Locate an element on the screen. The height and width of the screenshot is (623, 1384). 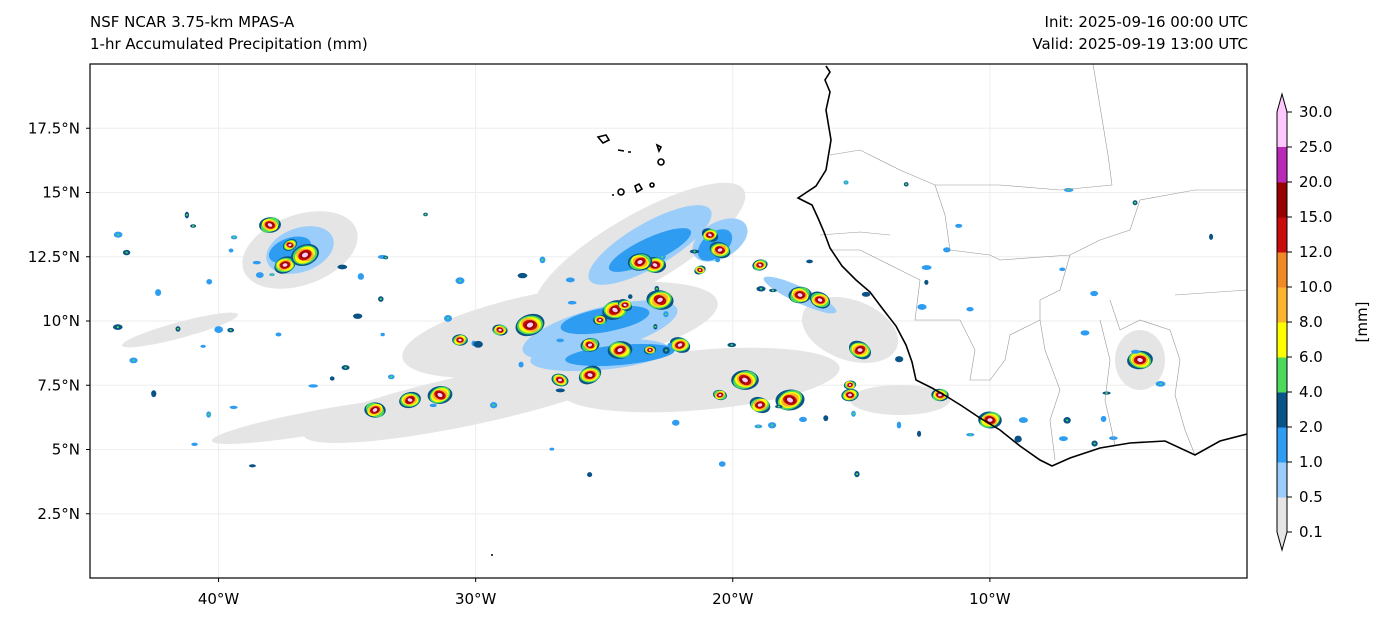
colorbar-label: 10.0 is located at coordinates (1315, 287).